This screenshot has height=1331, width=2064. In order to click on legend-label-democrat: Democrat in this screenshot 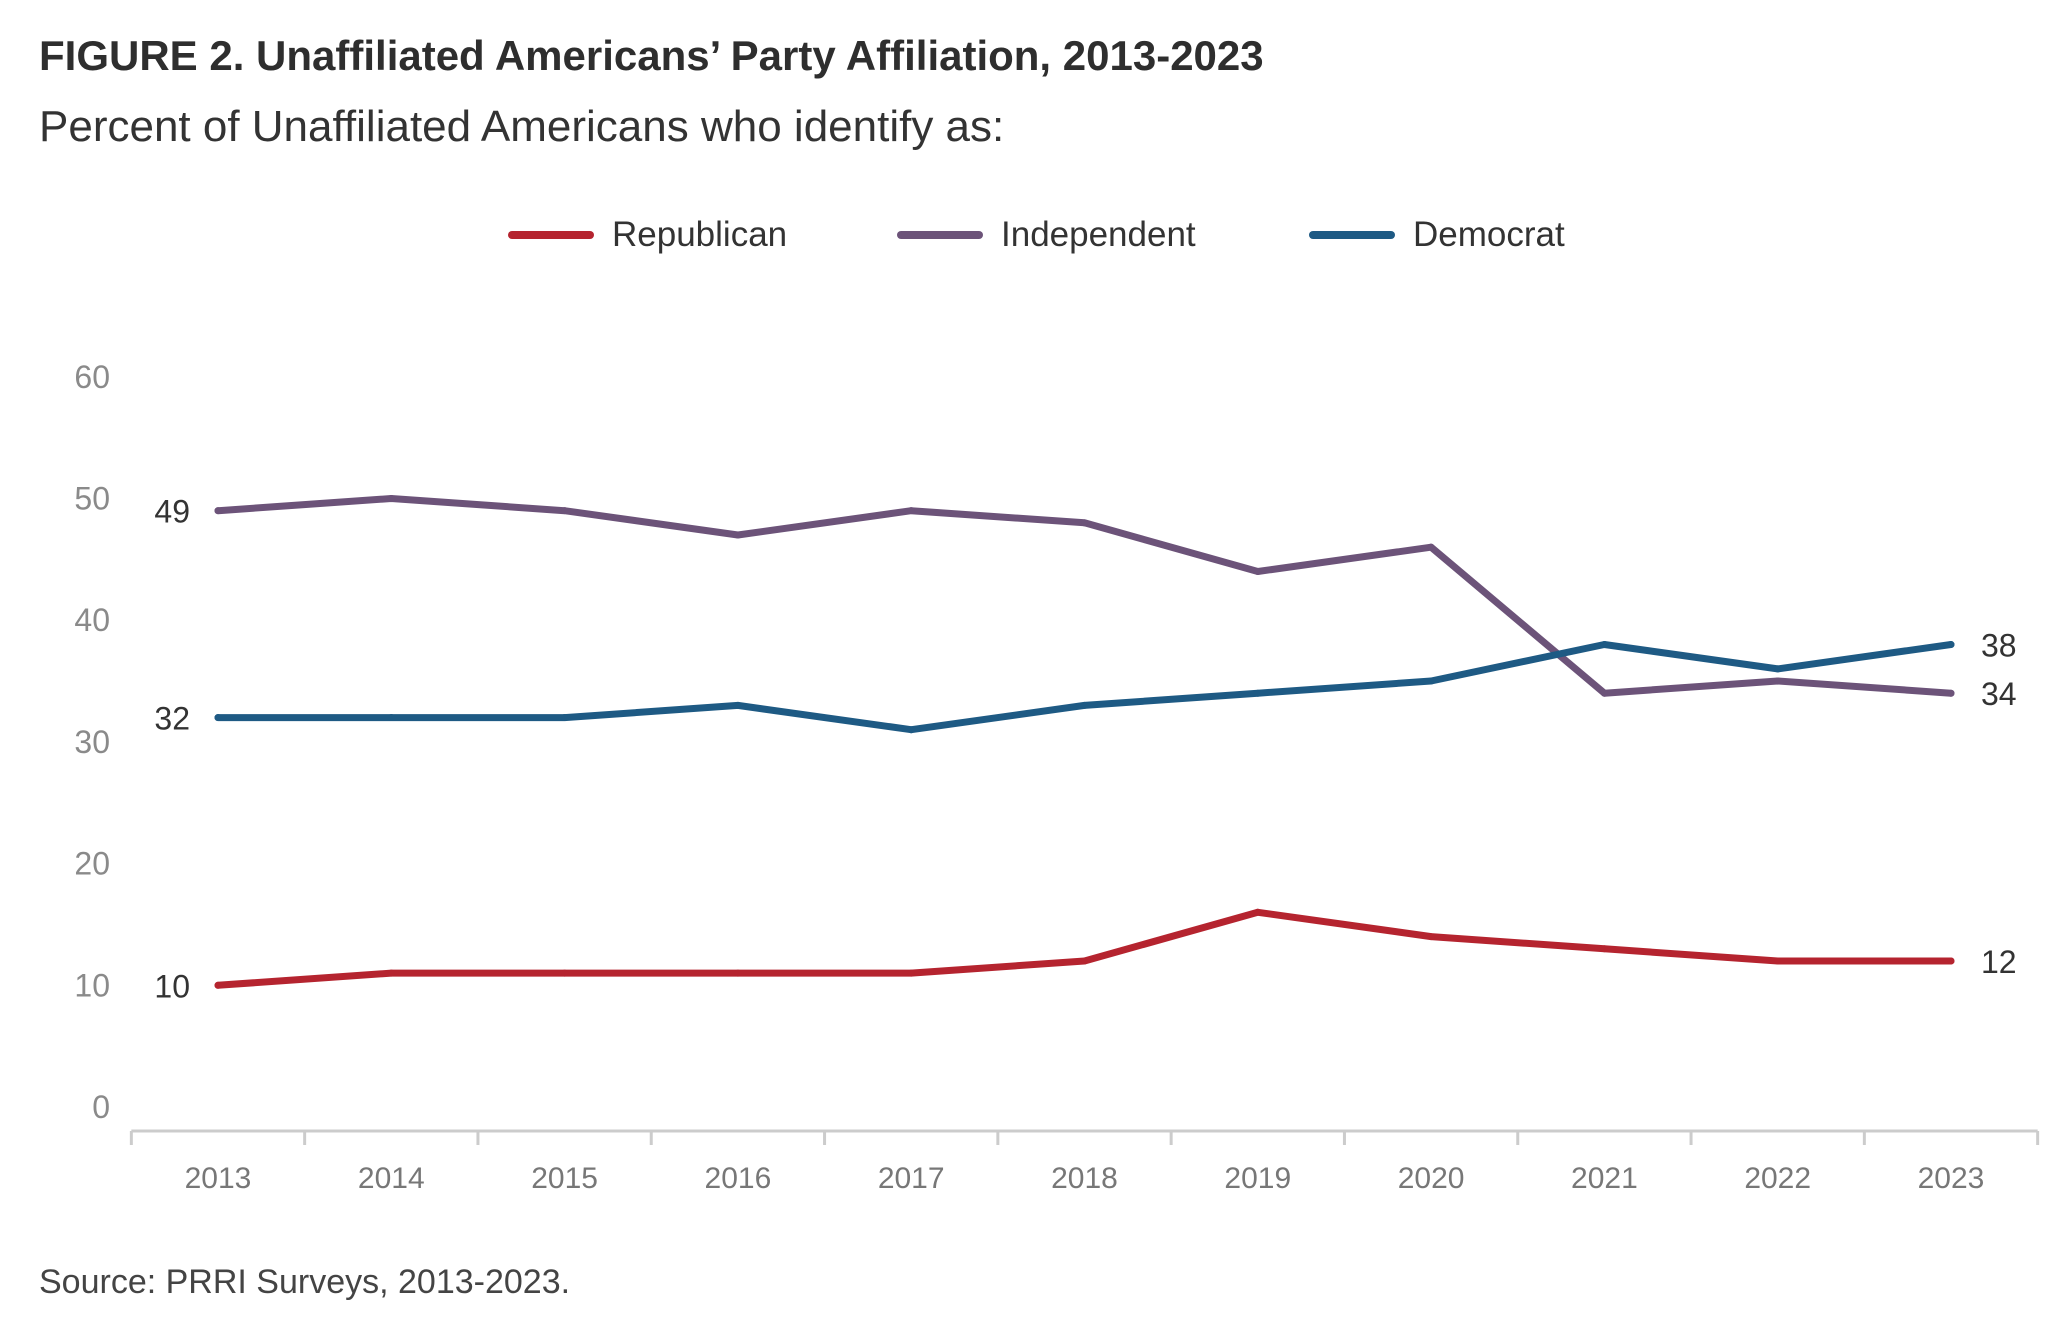, I will do `click(1489, 234)`.